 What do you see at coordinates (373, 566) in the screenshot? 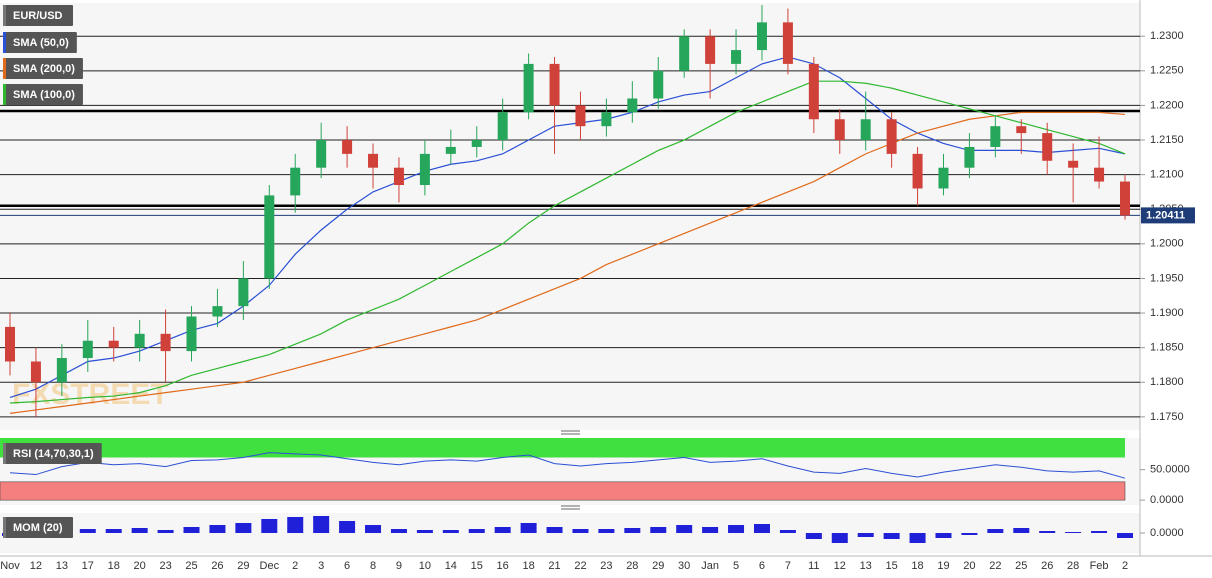
I see `x-tick-label: 8` at bounding box center [373, 566].